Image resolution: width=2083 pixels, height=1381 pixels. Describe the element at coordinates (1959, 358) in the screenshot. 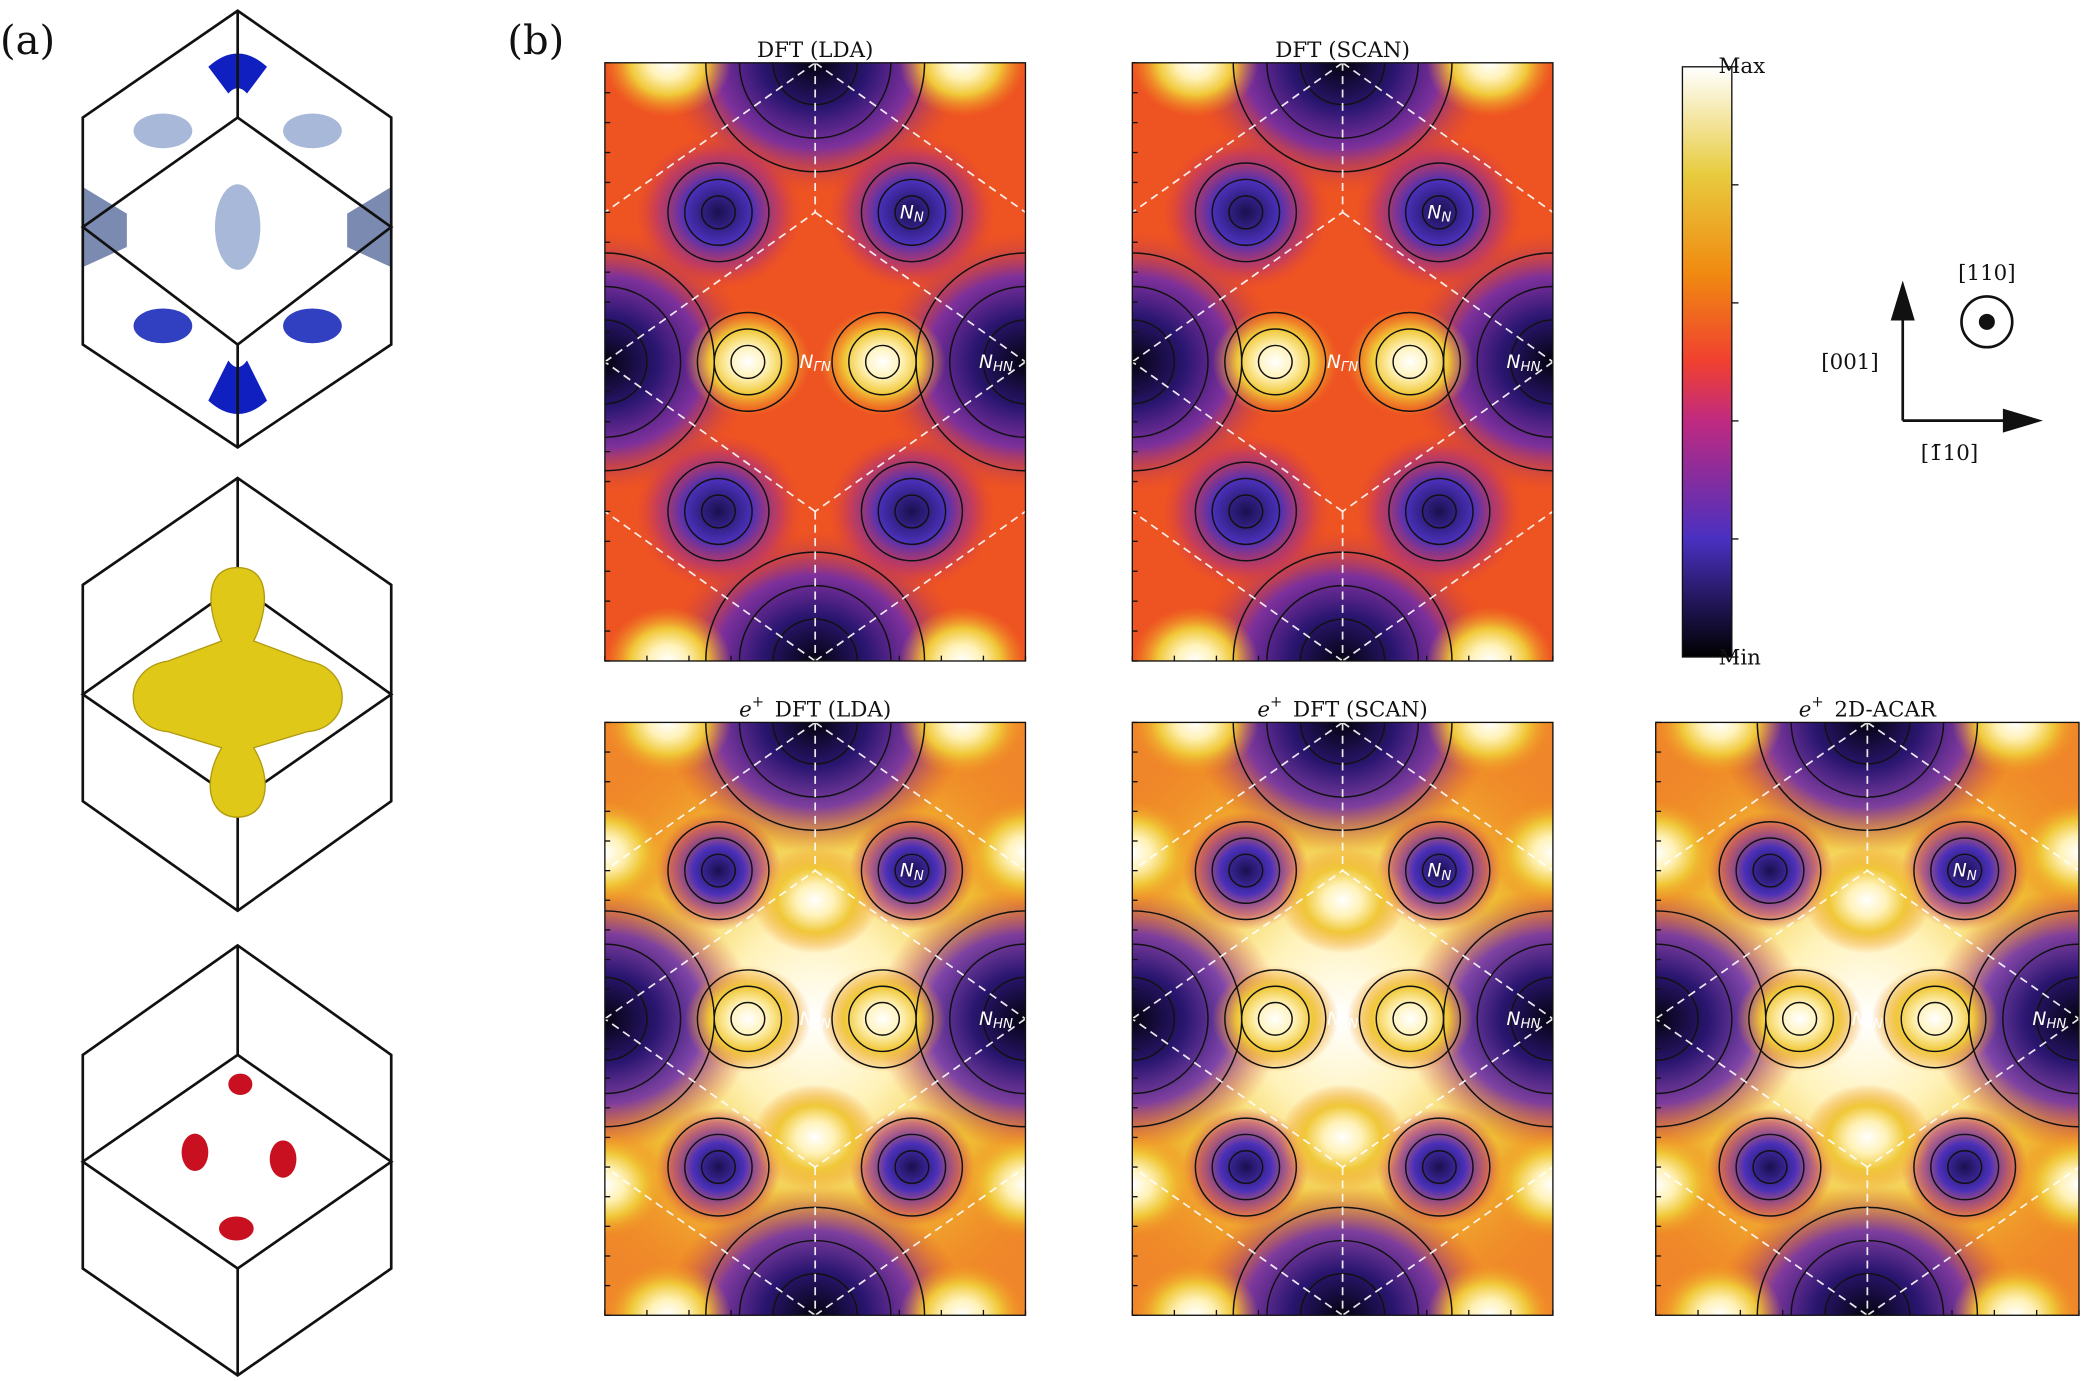

I see `axes-icon` at that location.